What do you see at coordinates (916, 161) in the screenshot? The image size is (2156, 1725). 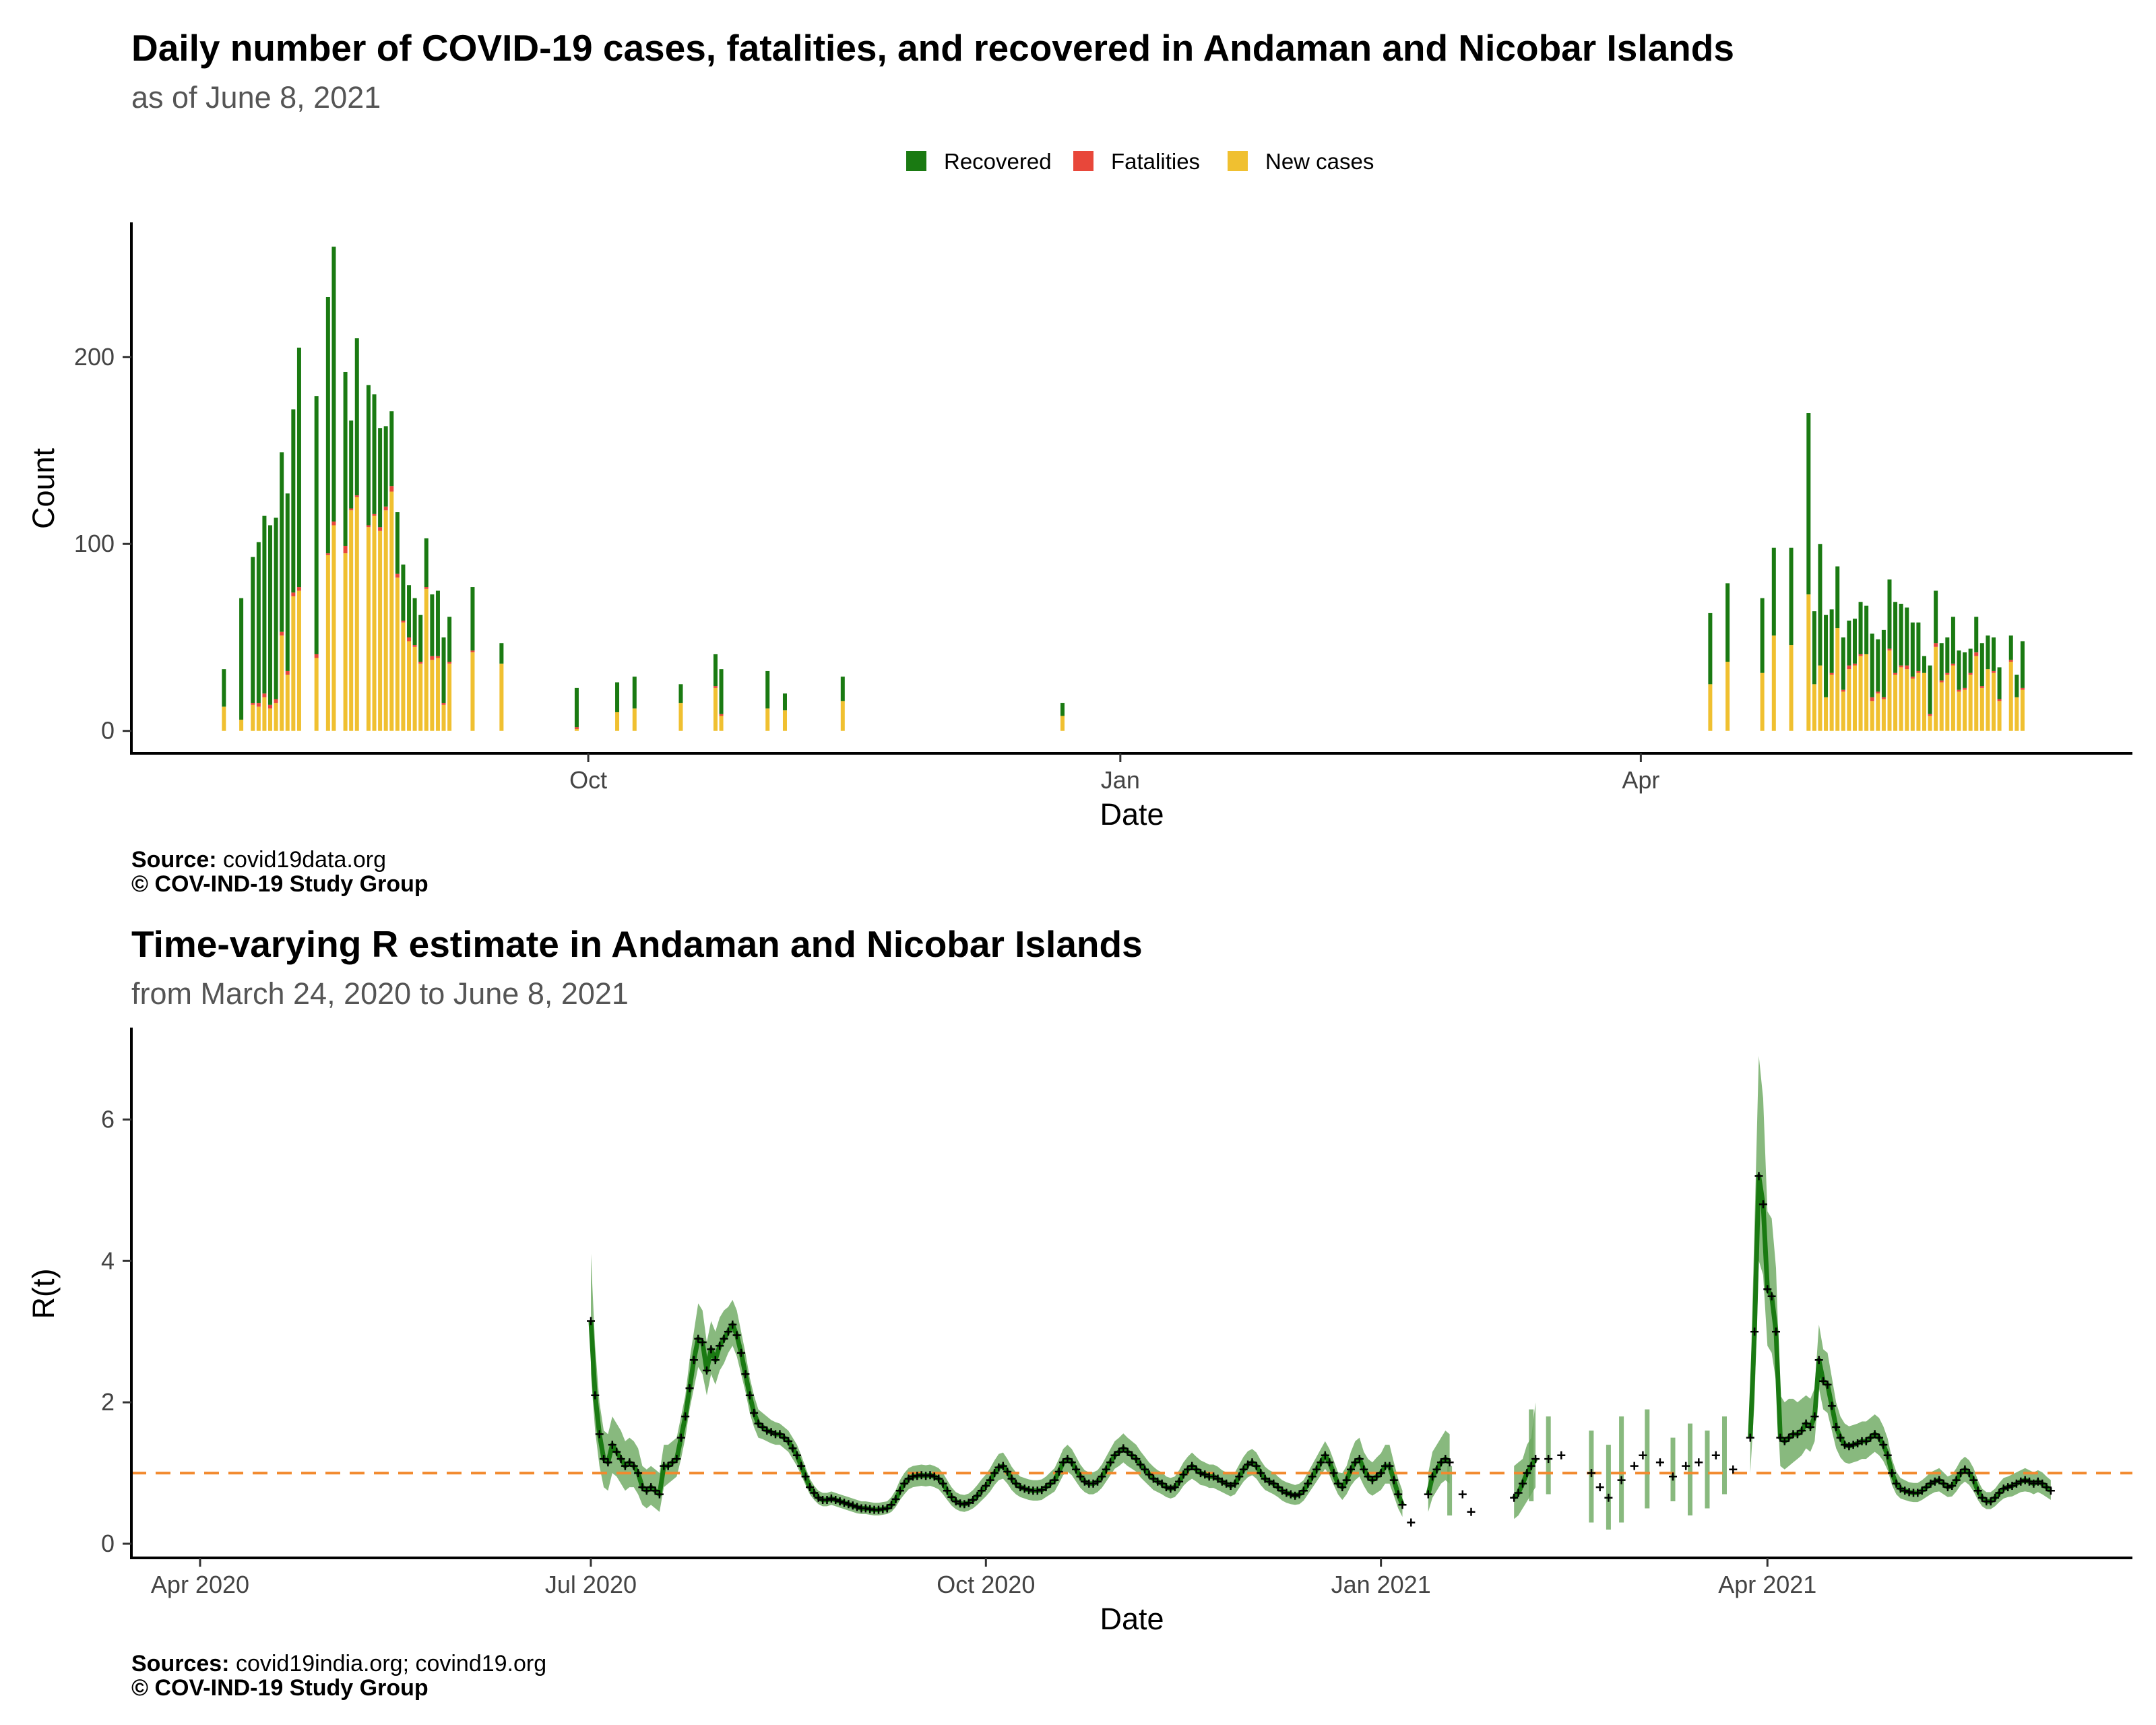 I see `legend-swatch-recovered` at bounding box center [916, 161].